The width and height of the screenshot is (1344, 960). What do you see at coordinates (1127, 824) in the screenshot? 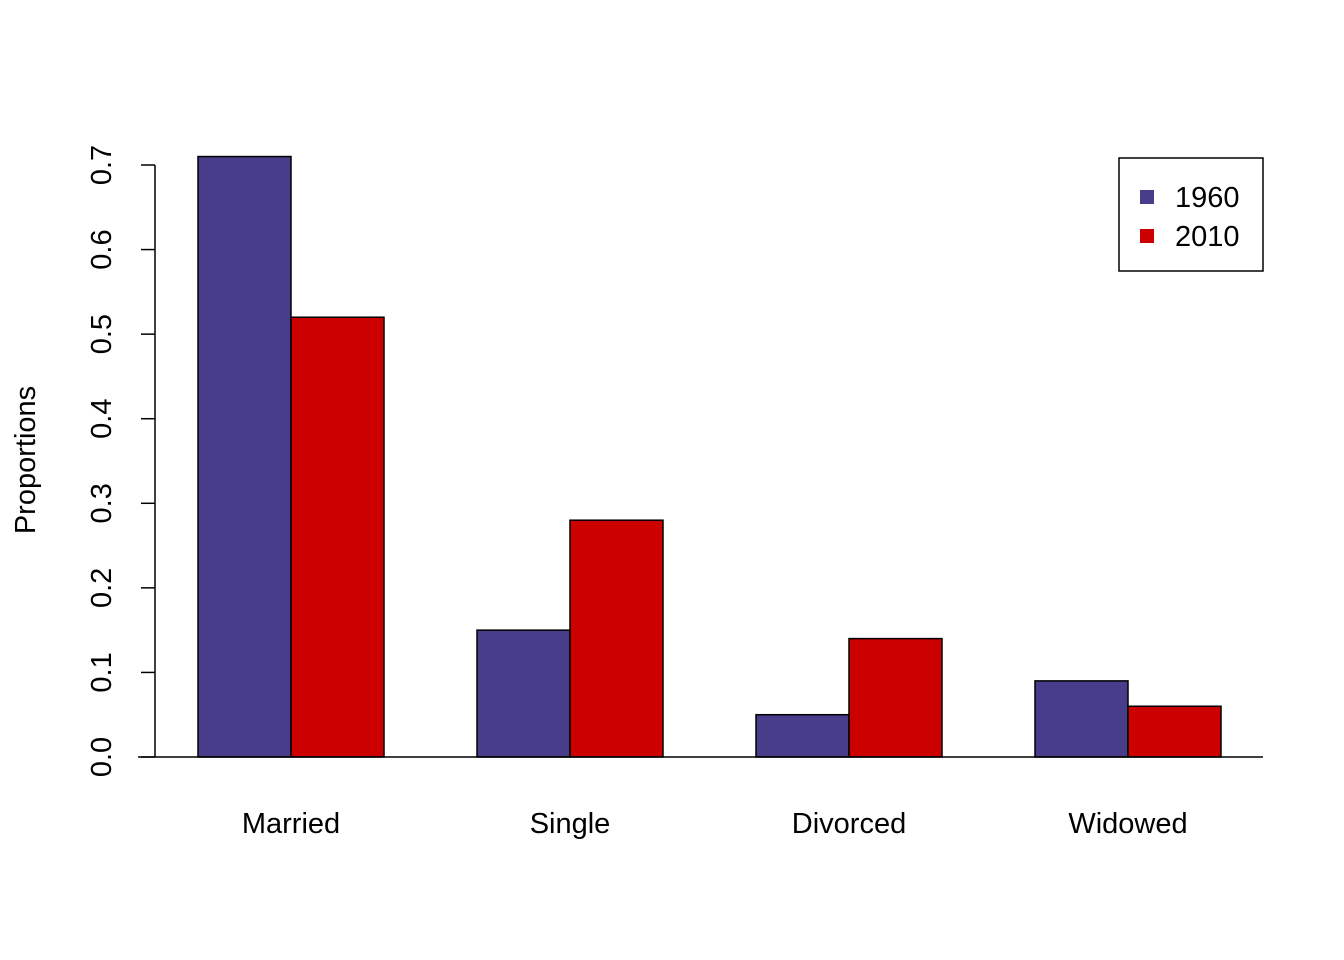
I see `x-tick-label-widowed: Widowed` at bounding box center [1127, 824].